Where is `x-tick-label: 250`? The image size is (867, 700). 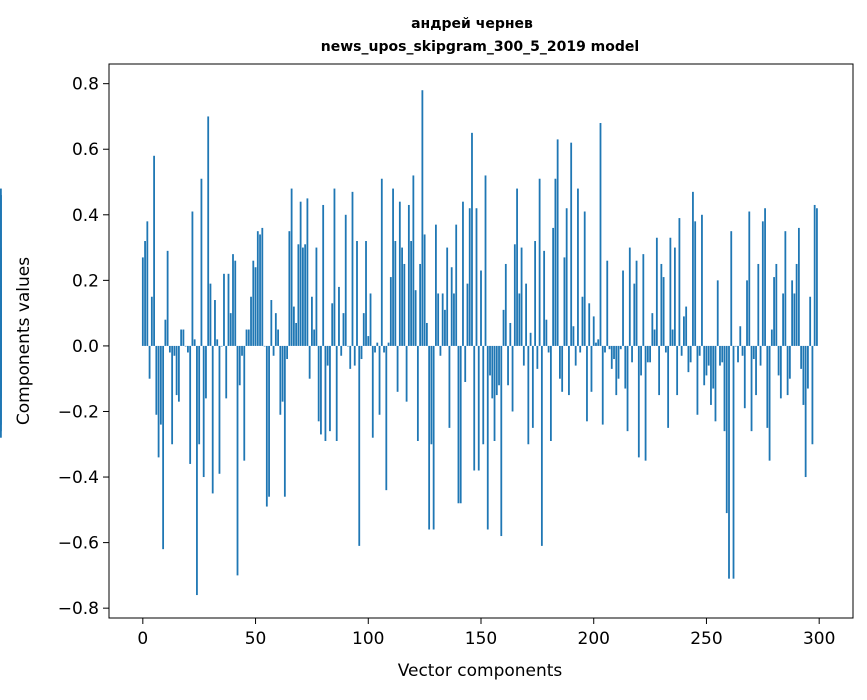
x-tick-label: 250 is located at coordinates (706, 639).